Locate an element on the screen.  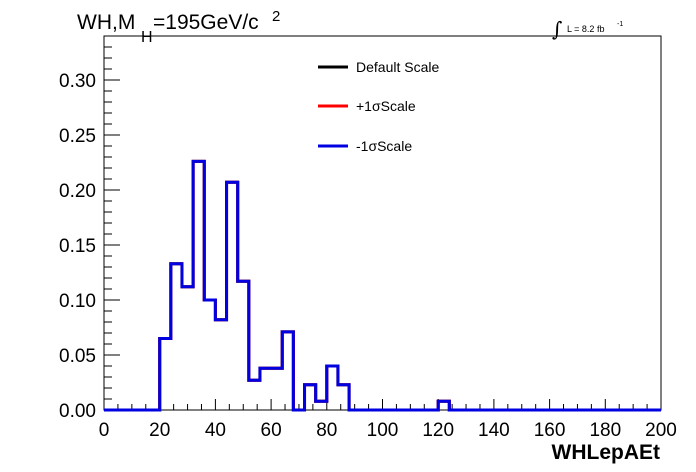
y-tick-label: 0.15 is located at coordinates (77, 246).